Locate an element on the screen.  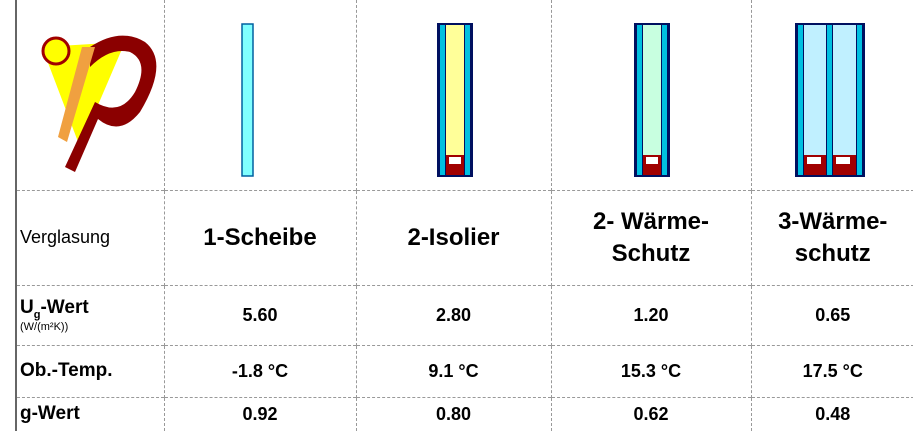
row-label: Verglasung is located at coordinates (89, 237).